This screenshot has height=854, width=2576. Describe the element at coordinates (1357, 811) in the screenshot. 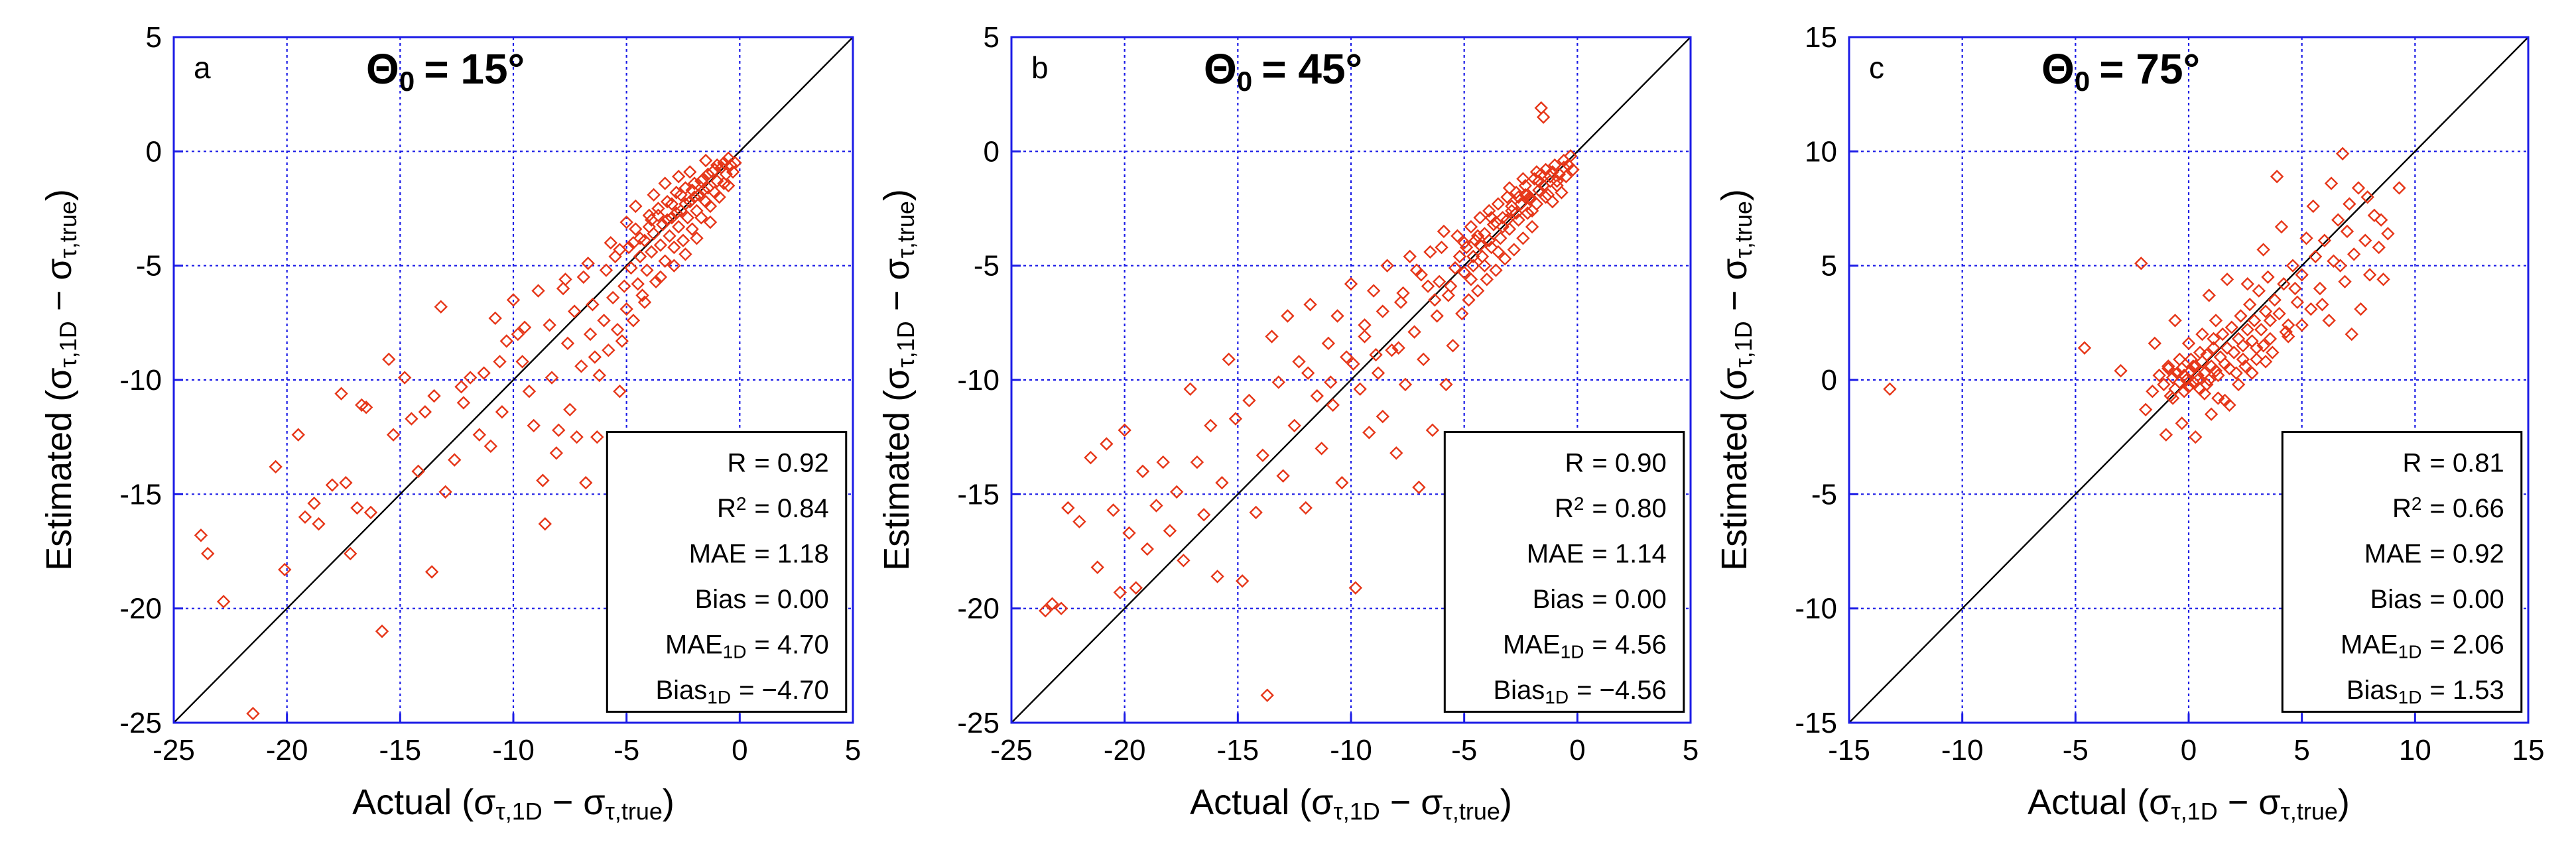

I see `x-axis-label-sub: τ,1D` at that location.